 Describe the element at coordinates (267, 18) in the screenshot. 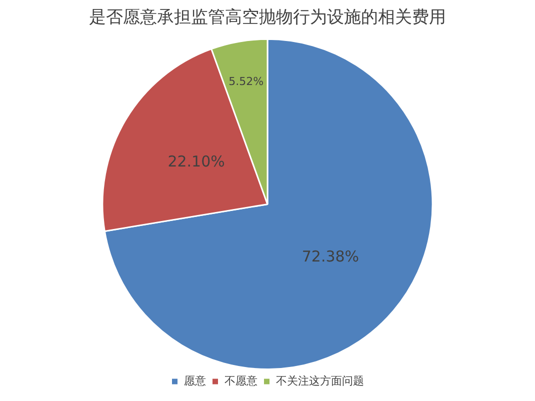

I see `chart-title: 是否愿意承担监管高空抛物行为设施的相关费用` at that location.